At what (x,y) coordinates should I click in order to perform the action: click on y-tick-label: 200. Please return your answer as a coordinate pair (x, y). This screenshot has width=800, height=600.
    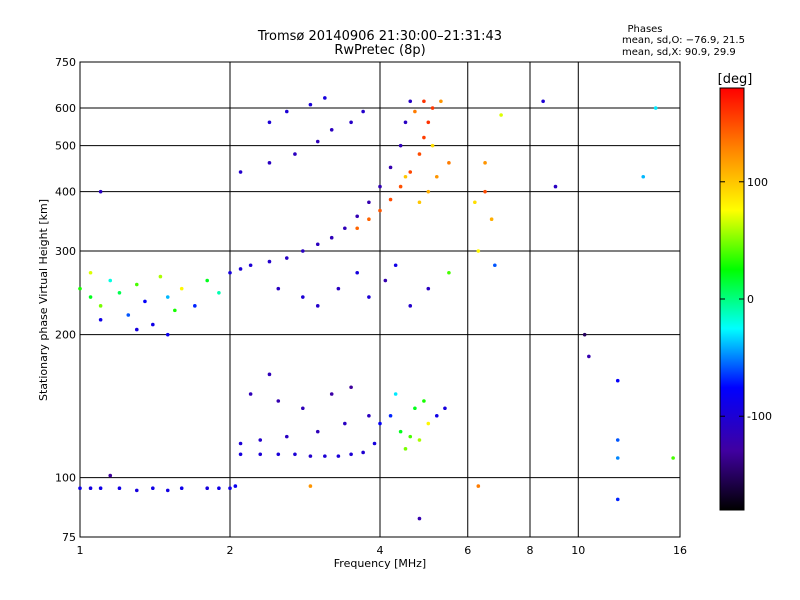
    Looking at the image, I should click on (65, 335).